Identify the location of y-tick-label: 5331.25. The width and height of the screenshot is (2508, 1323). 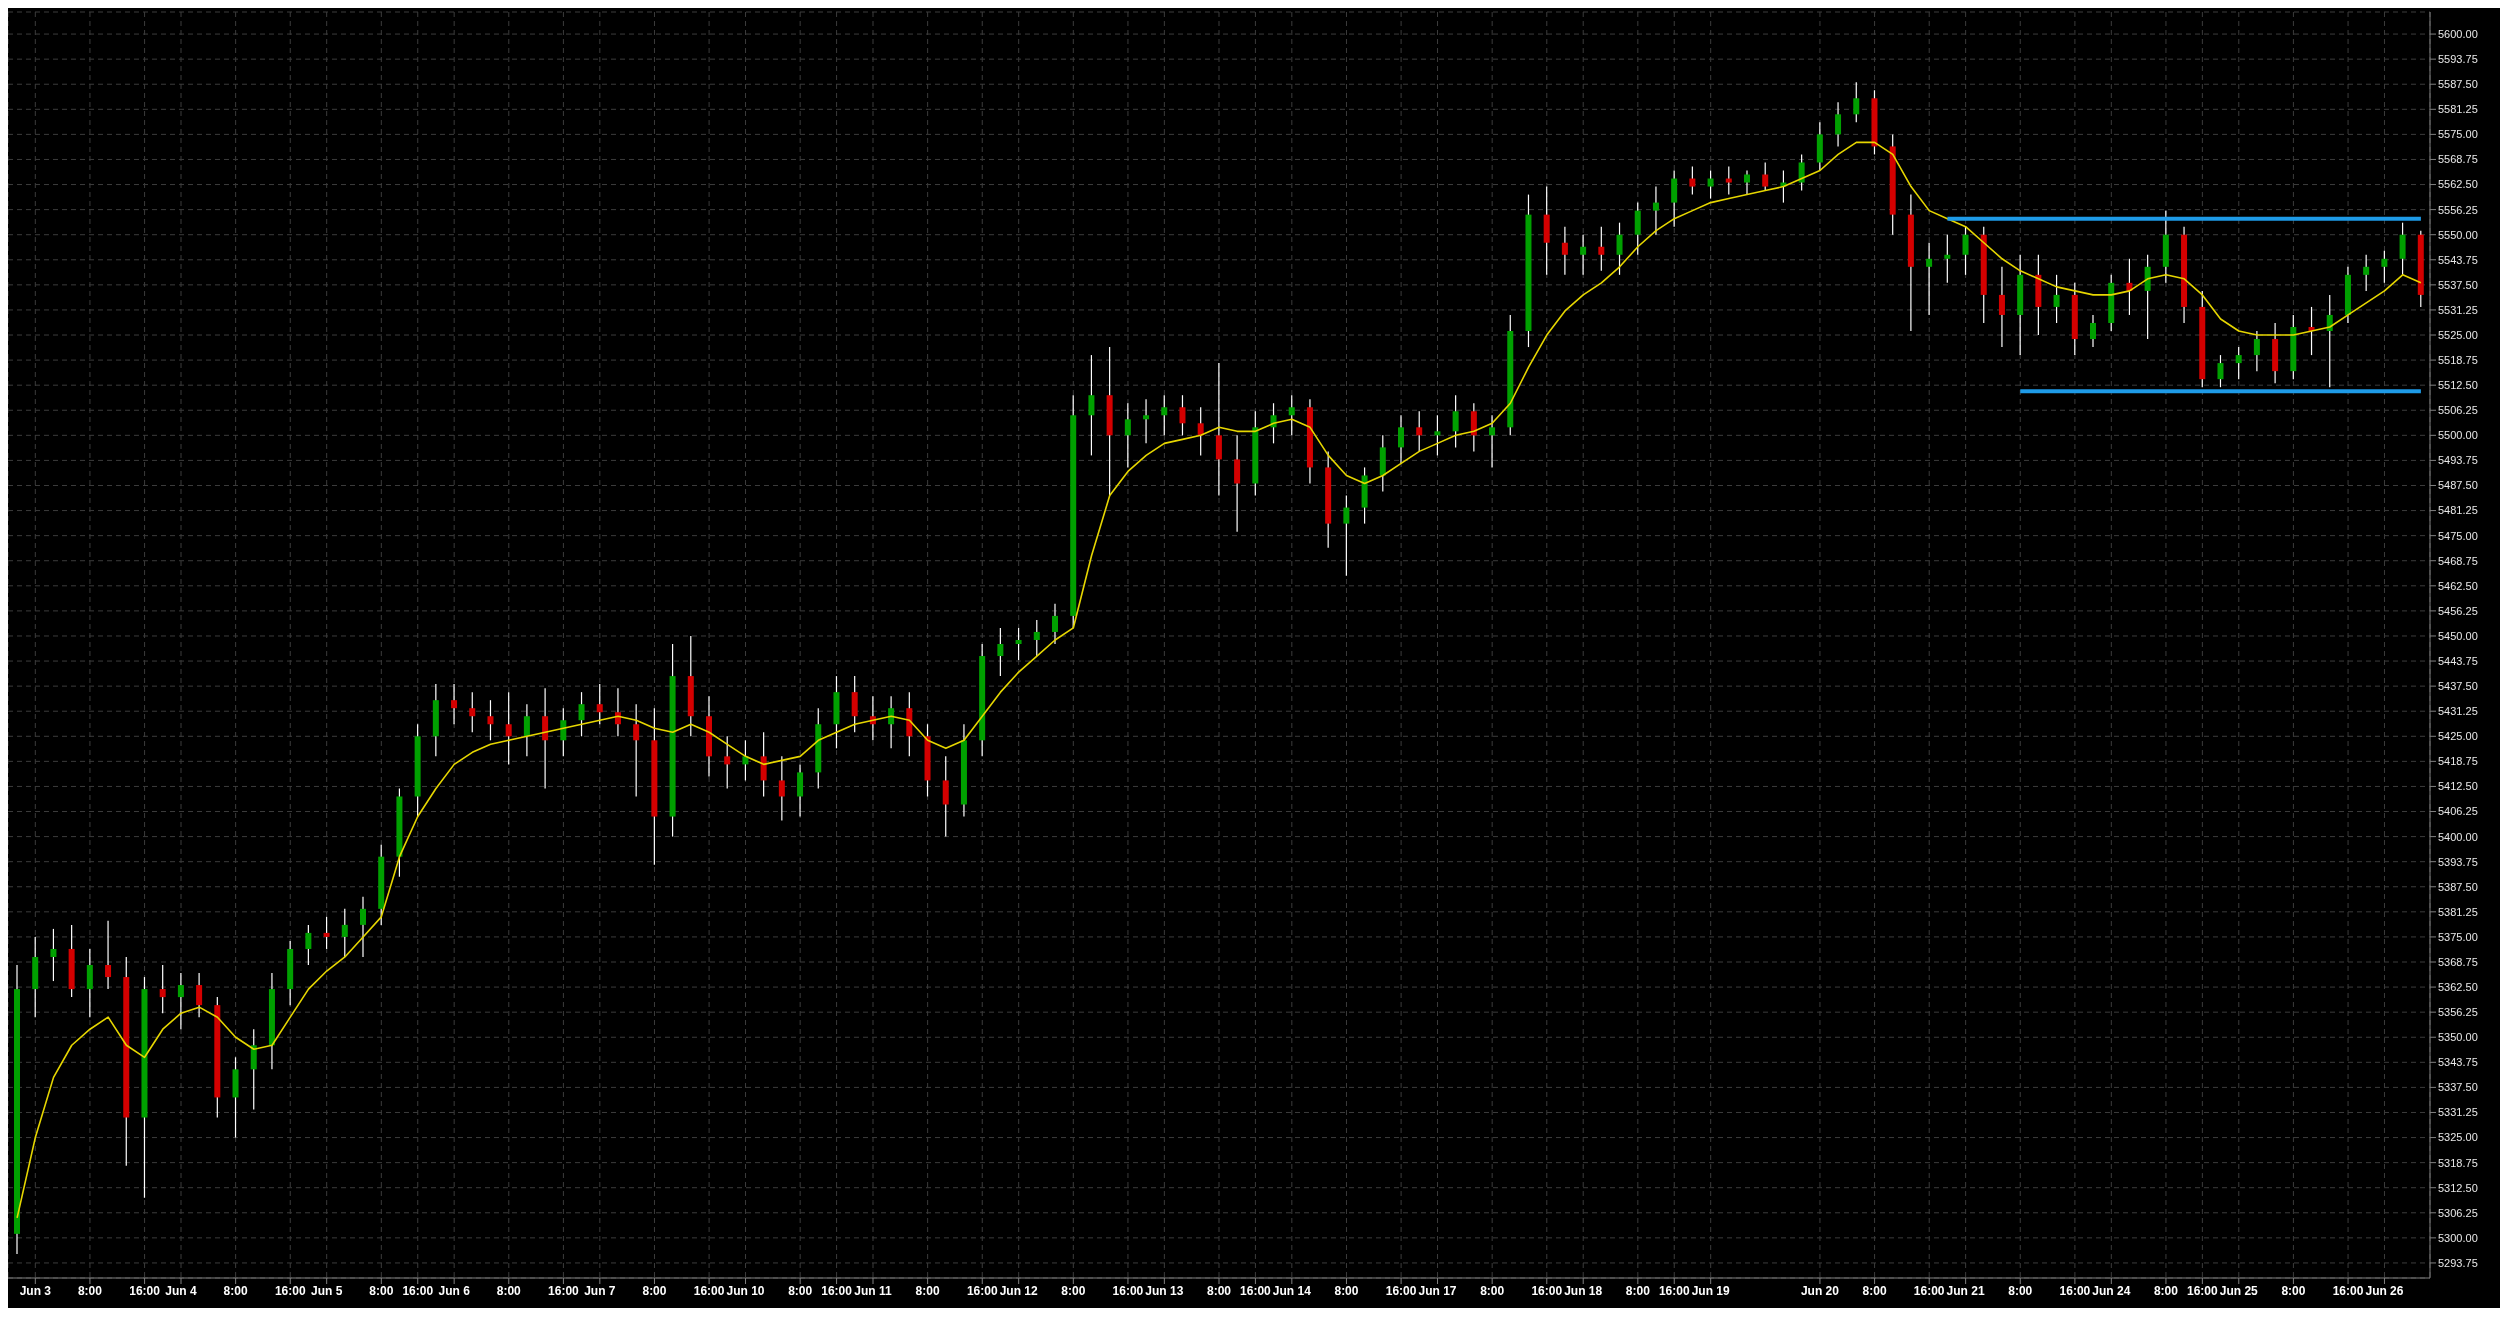
(2458, 1112).